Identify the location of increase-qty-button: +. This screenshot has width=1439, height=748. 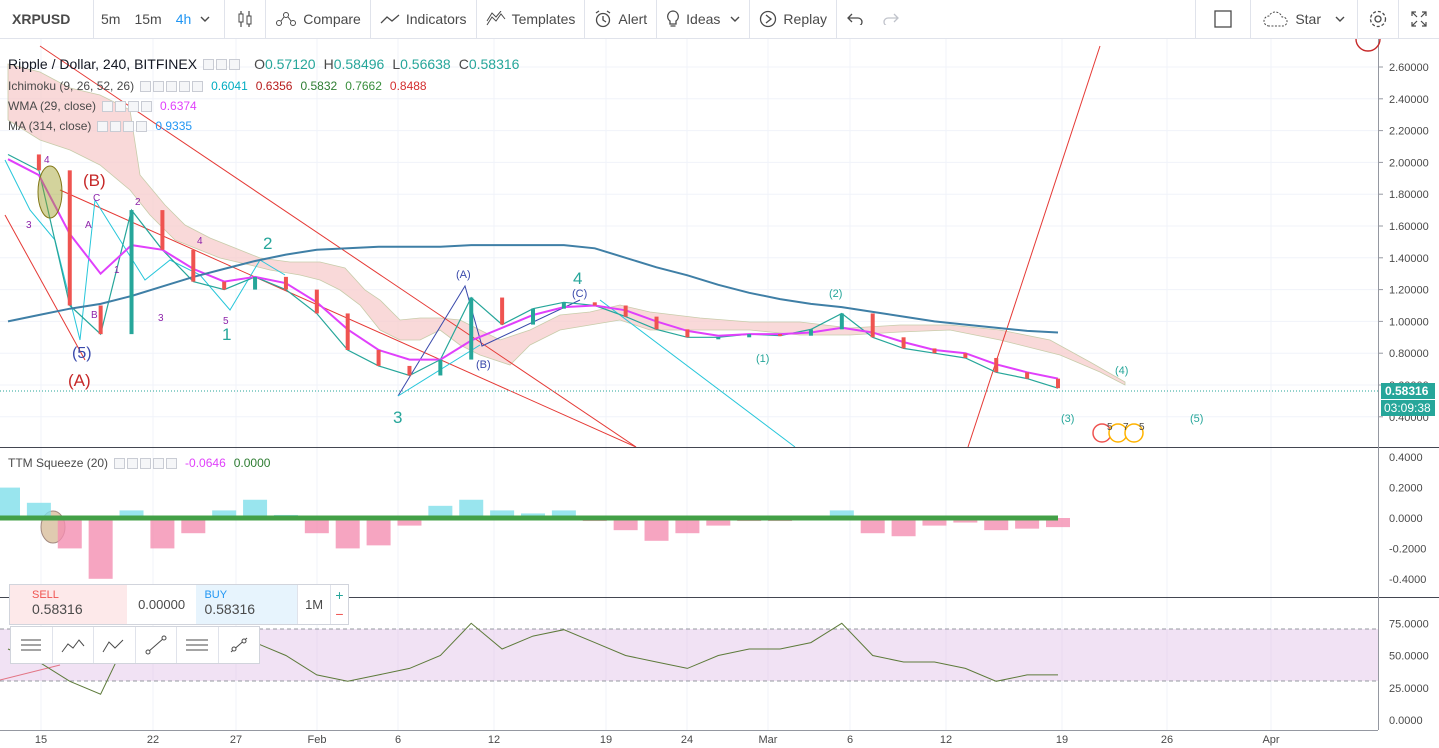
(339, 594).